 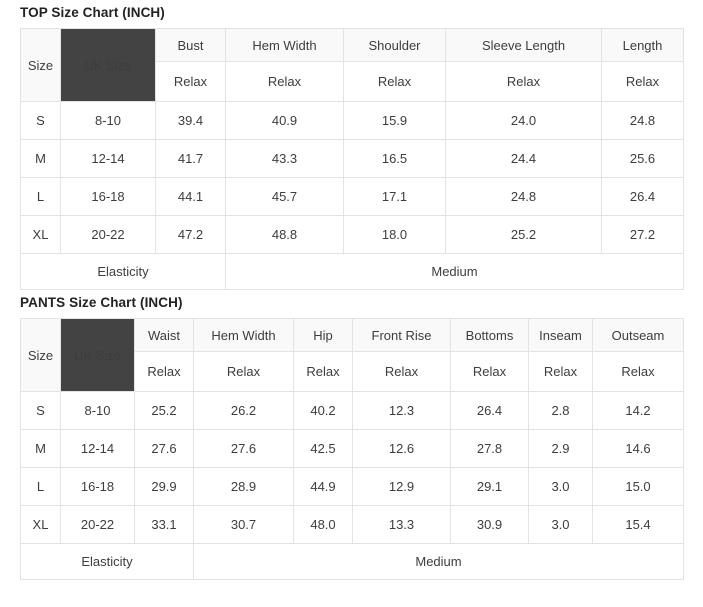 I want to click on table-row: S 8-10 39.4 40.9 15.9 24.0 24.8, so click(x=352, y=120).